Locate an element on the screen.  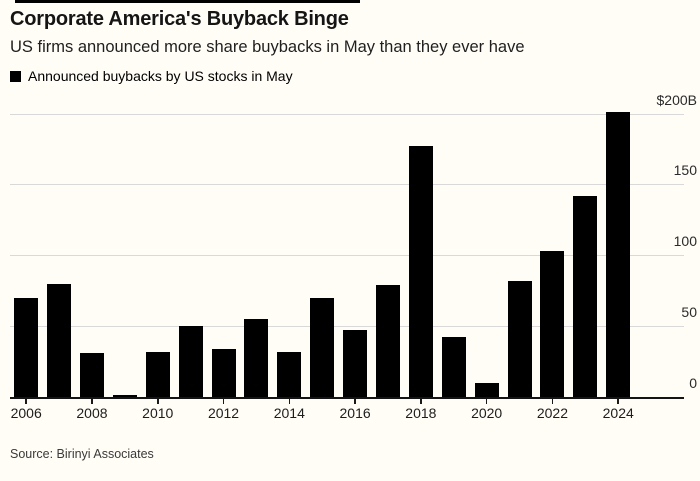
x-tick-2016 is located at coordinates (355, 401).